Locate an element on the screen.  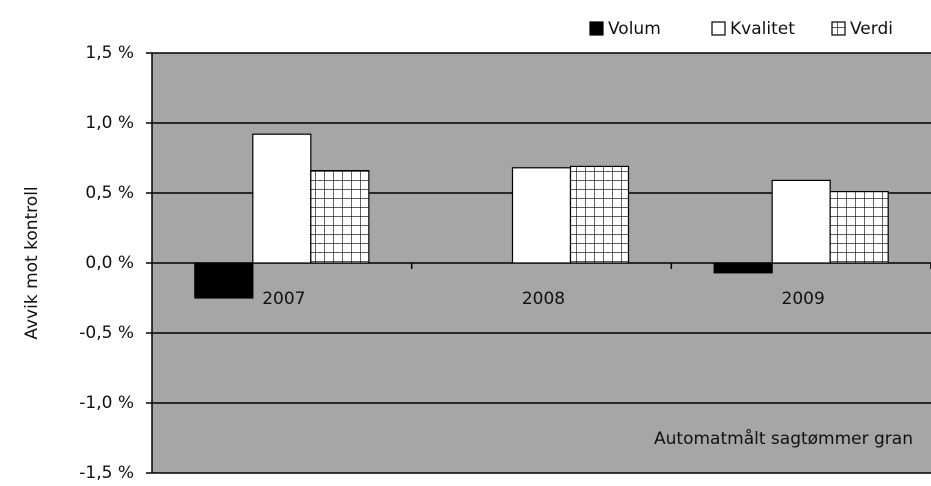
x-tick-label: 2009 is located at coordinates (803, 299).